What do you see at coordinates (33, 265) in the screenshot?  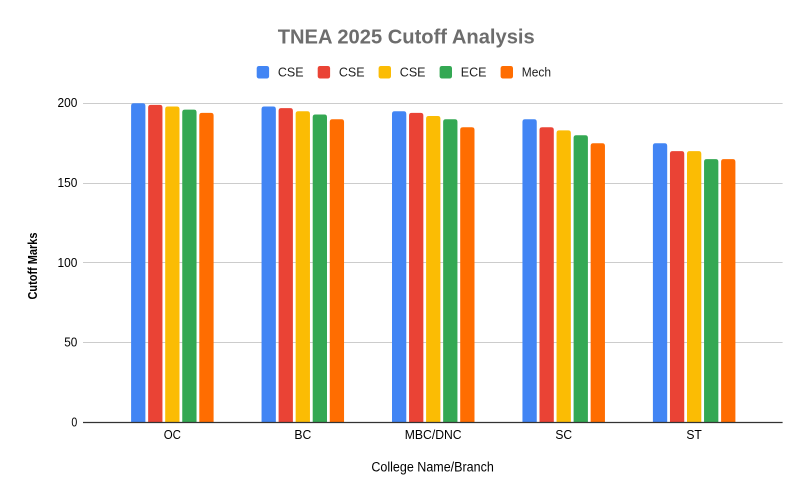 I see `svg-text: Cutoff Marks` at bounding box center [33, 265].